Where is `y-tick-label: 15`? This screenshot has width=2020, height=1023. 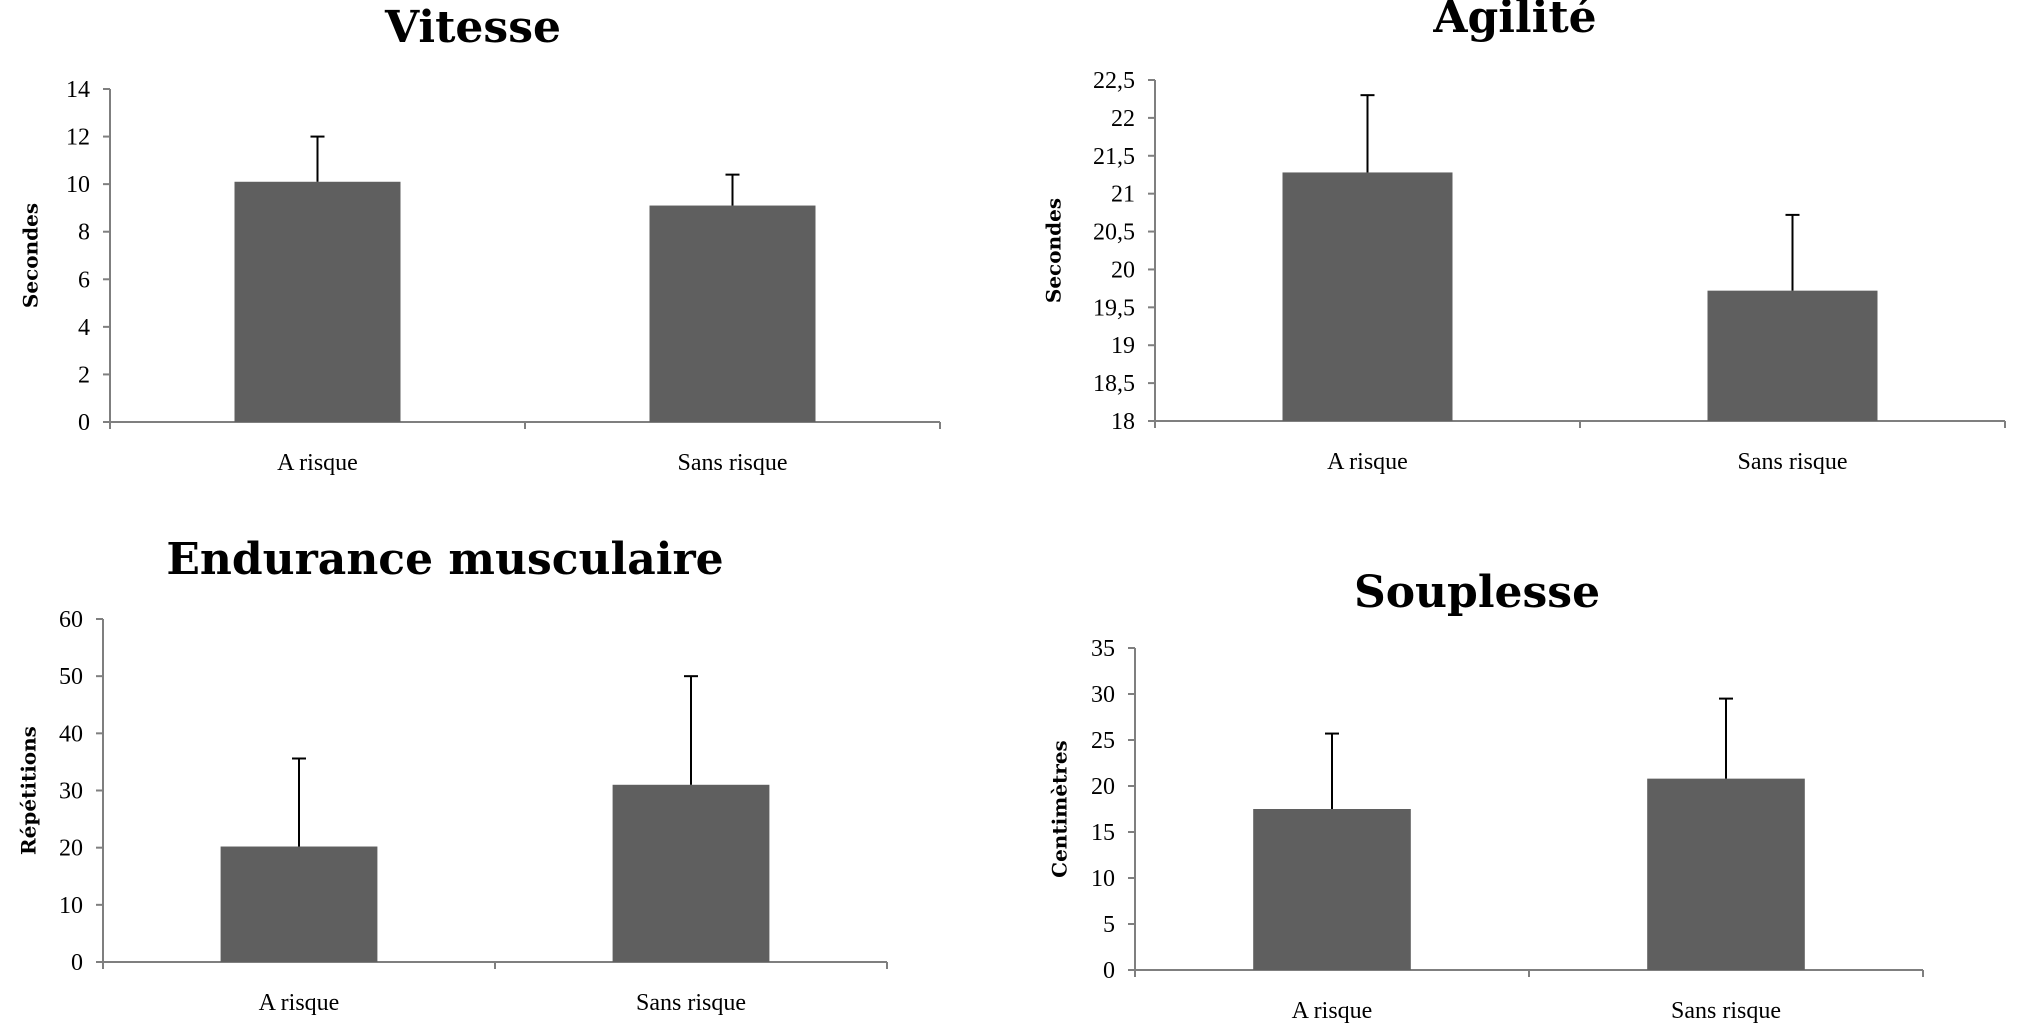
y-tick-label: 15 is located at coordinates (1103, 833).